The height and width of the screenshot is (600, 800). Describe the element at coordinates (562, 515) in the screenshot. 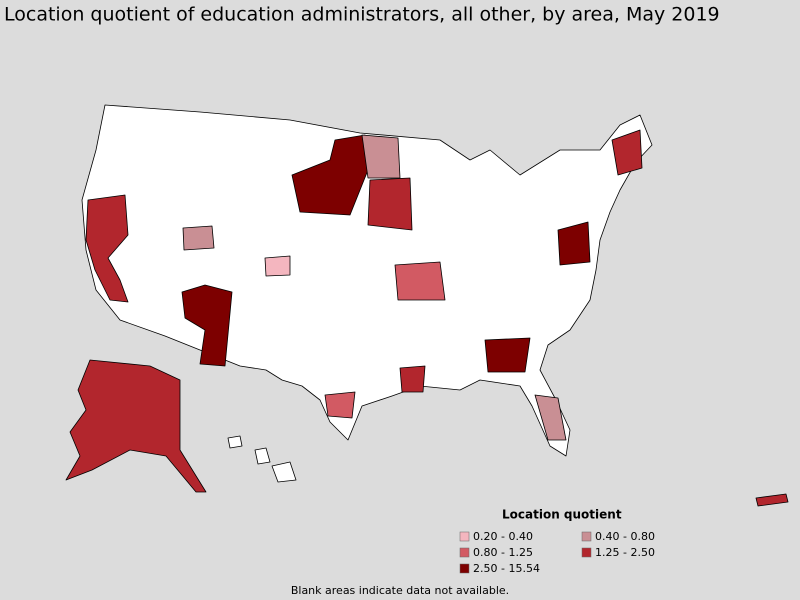

I see `legend-title: Location quotient` at that location.